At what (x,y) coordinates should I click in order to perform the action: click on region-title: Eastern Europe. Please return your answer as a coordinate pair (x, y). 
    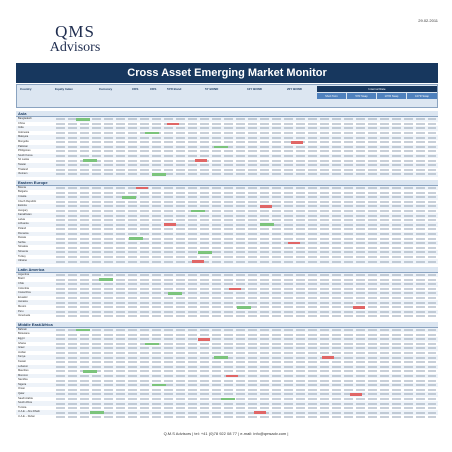
    Looking at the image, I should click on (227, 182).